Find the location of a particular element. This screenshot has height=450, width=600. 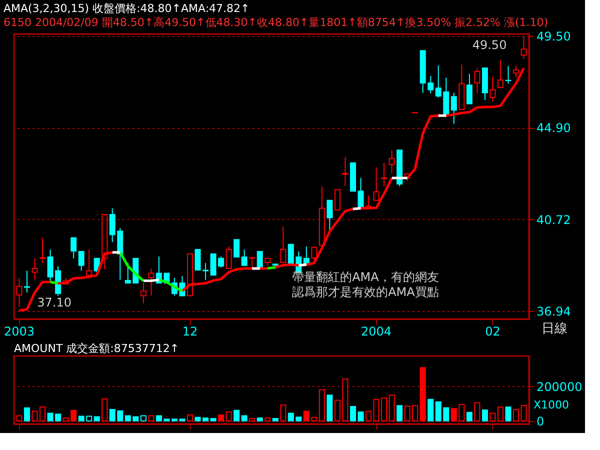

y-tick-label: 40.72 is located at coordinates (553, 219).